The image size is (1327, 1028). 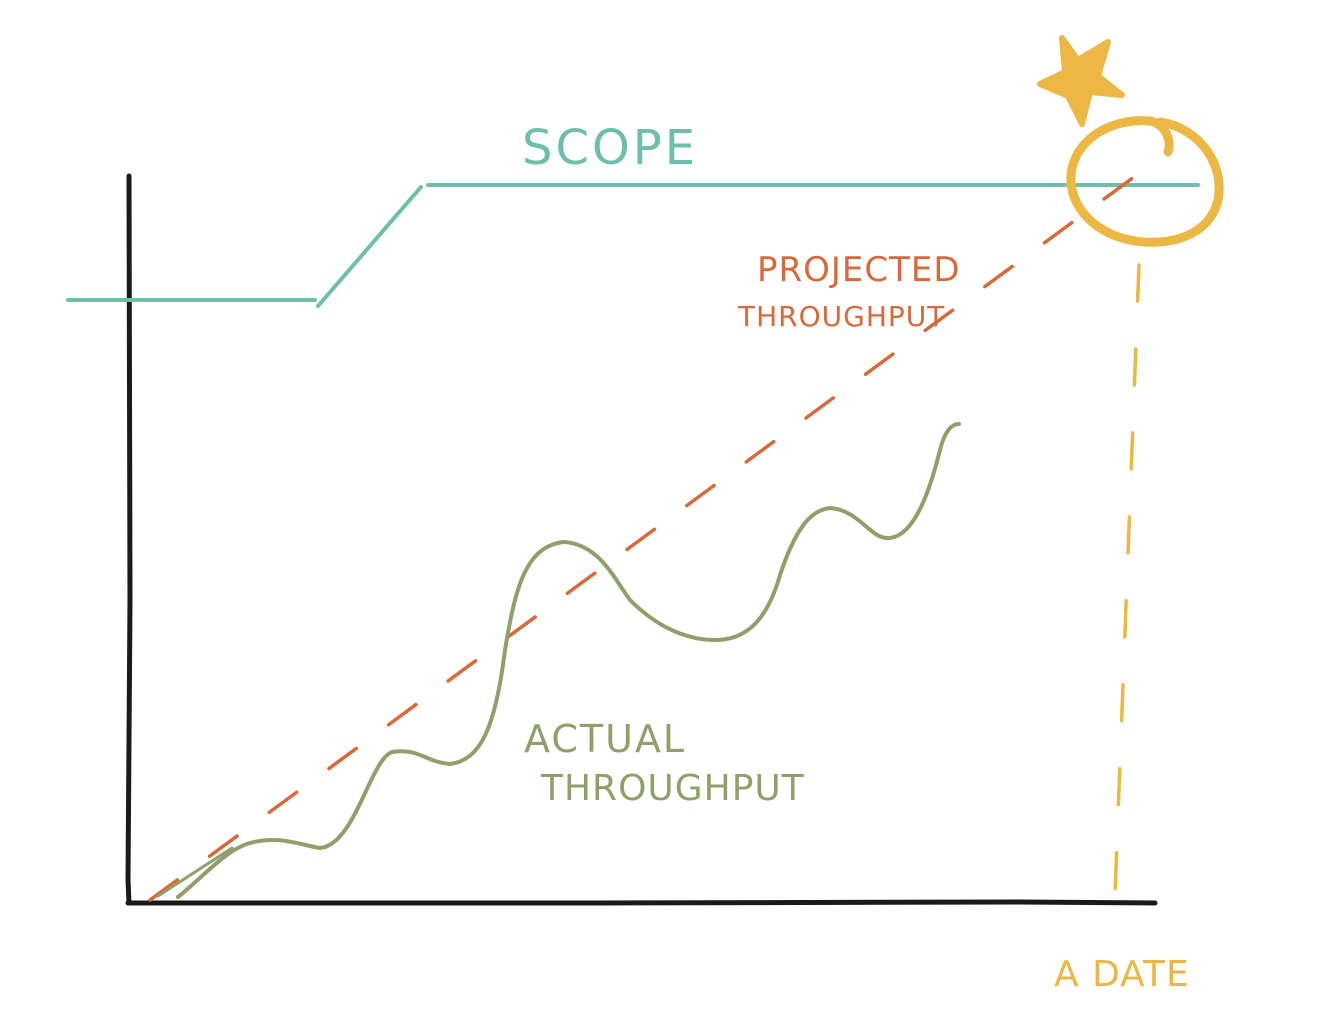 I want to click on actual-throughput-start-stroke, so click(x=195, y=872).